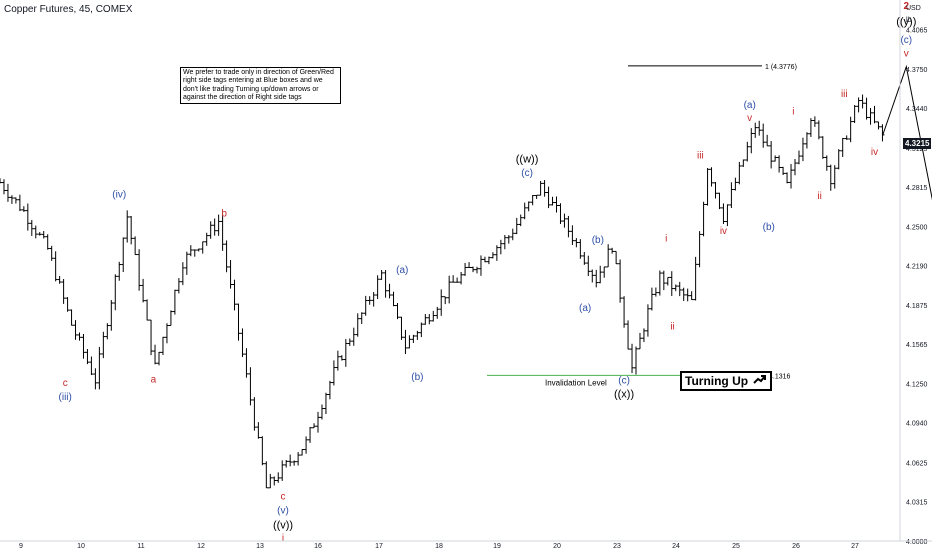 This screenshot has height=550, width=932. What do you see at coordinates (750, 105) in the screenshot?
I see `wave-label: (a)` at bounding box center [750, 105].